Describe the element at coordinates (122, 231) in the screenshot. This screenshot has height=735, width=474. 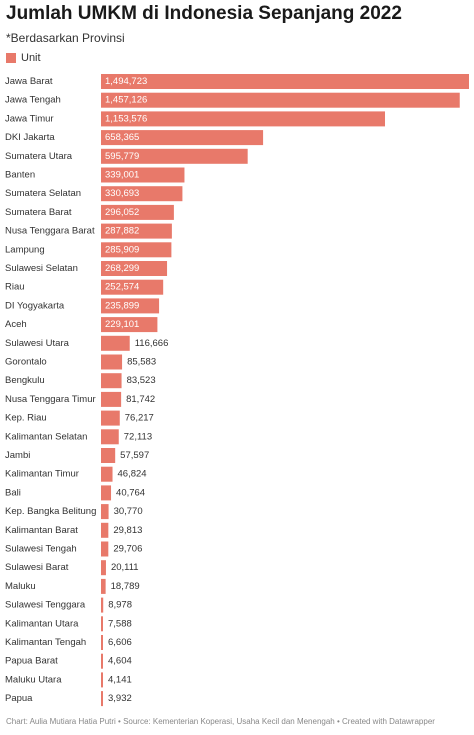
I see `value-label: 287,882` at that location.